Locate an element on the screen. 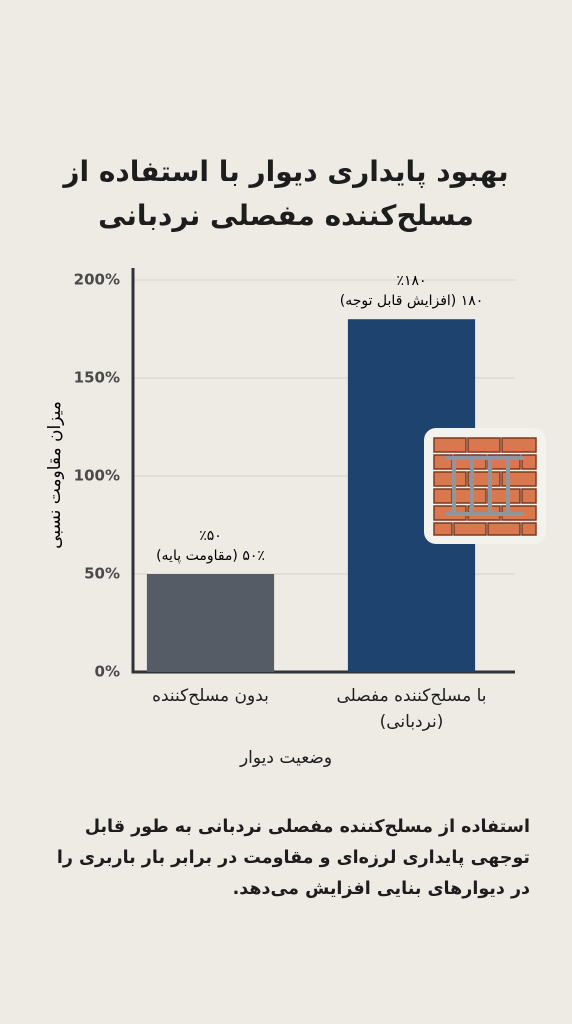 Image resolution: width=572 pixels, height=1024 pixels. x-tick-label: با مسلح‌کننده مفصلی (نردبانی) is located at coordinates (411, 709).